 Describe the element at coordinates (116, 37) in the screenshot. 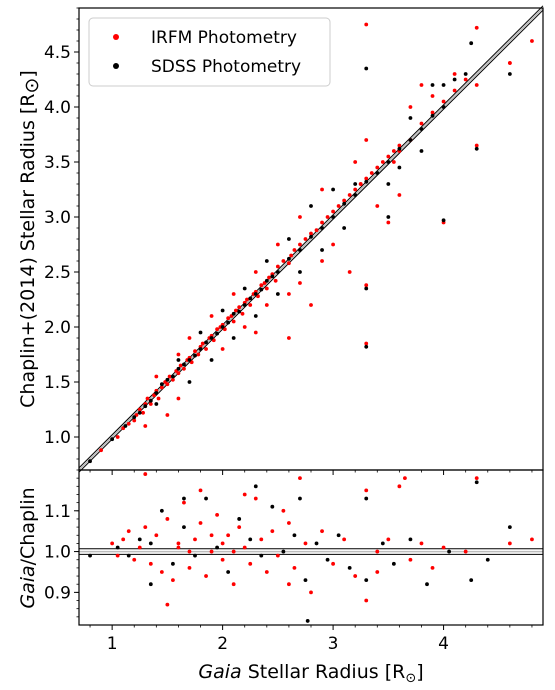

I see `legend-irfm-marker` at that location.